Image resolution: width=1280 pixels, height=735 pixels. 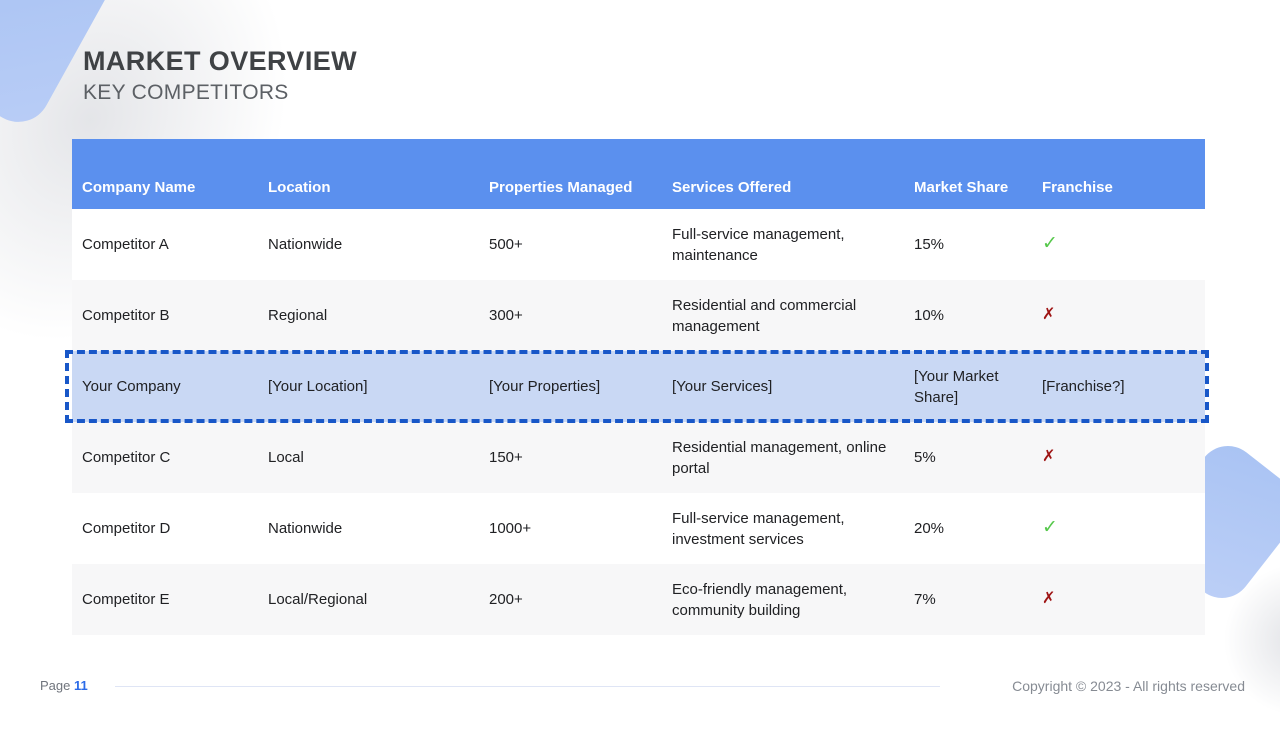 What do you see at coordinates (732, 187) in the screenshot?
I see `column-header-services-offered: Services Offered` at bounding box center [732, 187].